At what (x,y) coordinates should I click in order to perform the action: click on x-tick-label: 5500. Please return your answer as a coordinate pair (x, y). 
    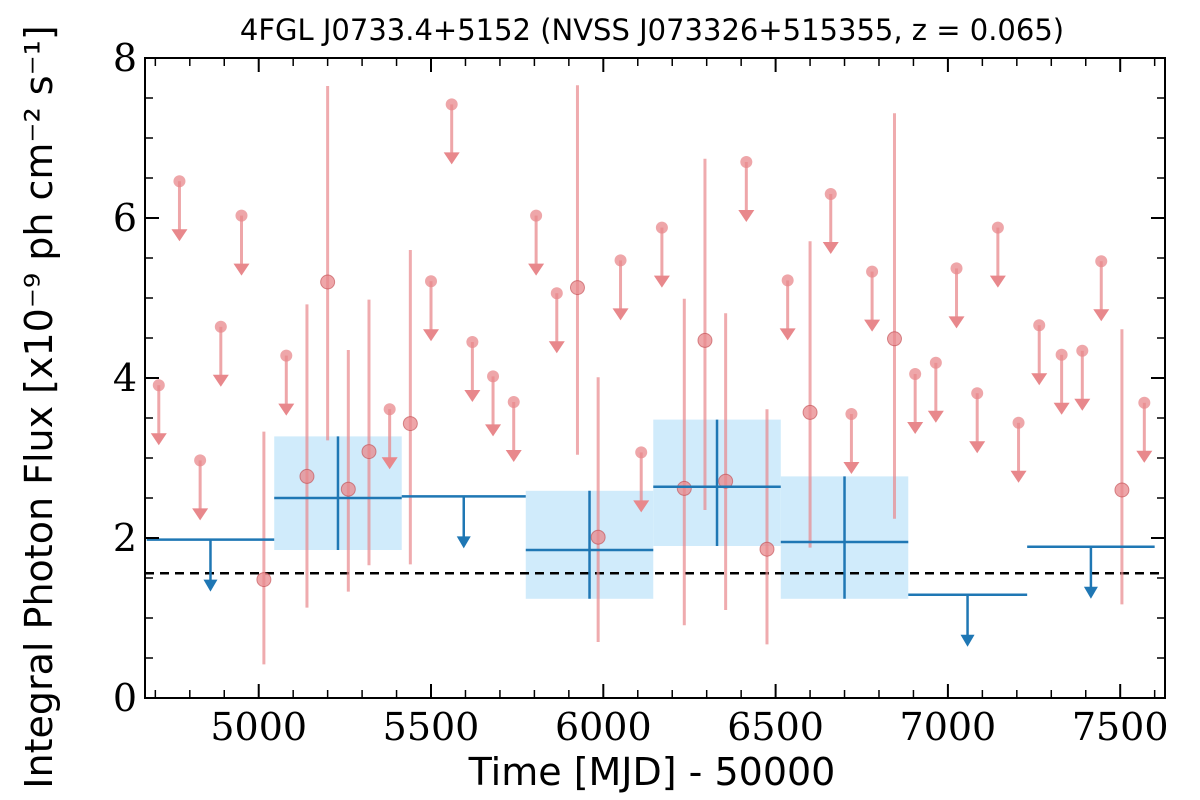
    Looking at the image, I should click on (431, 727).